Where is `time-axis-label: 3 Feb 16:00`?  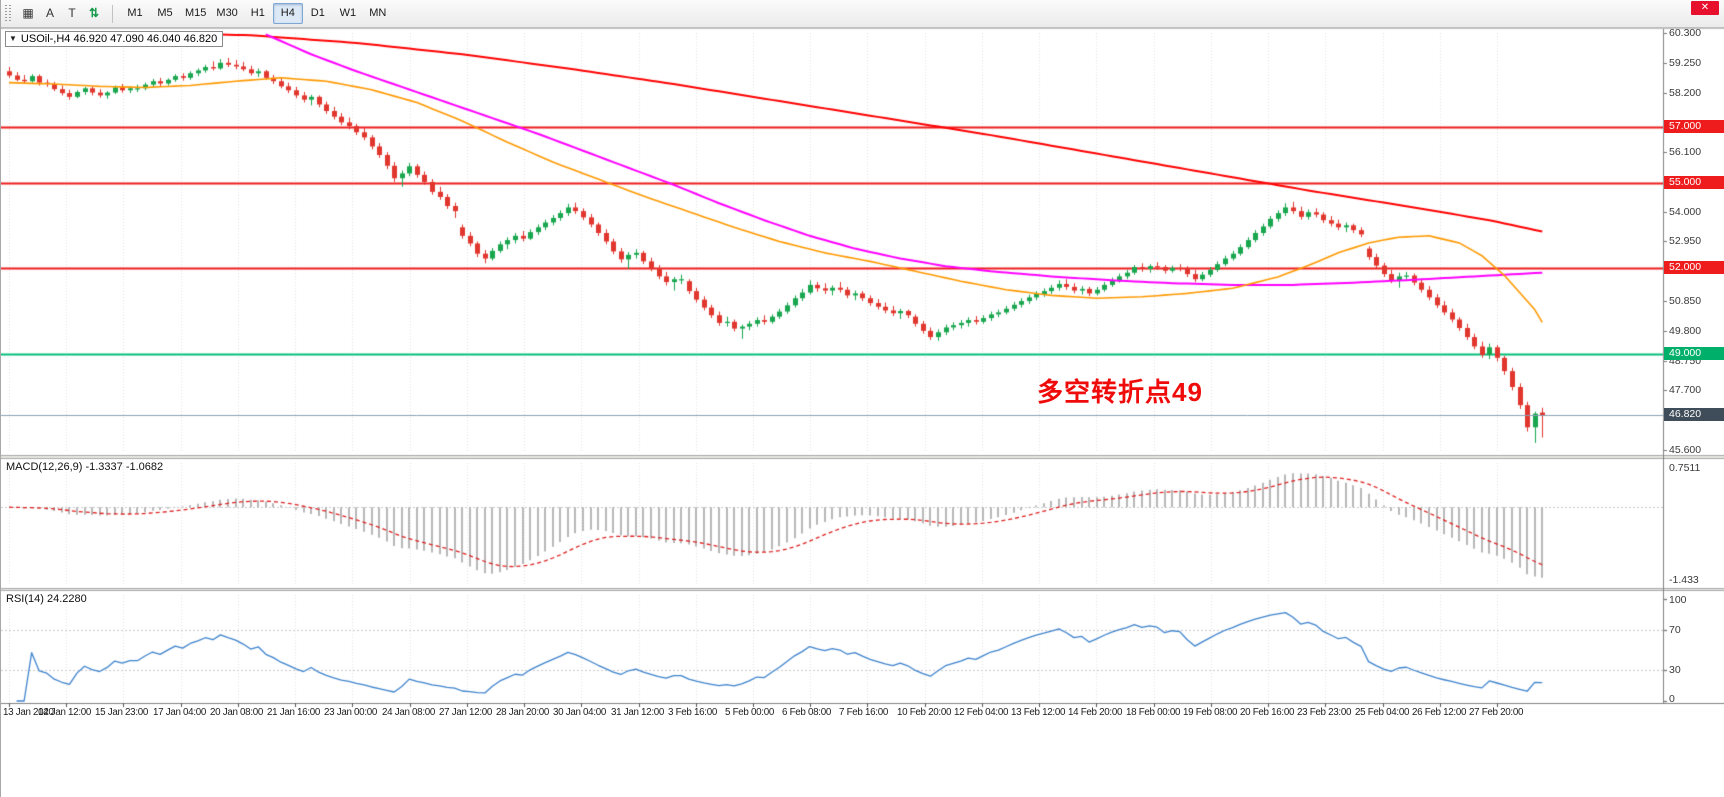
time-axis-label: 3 Feb 16:00 is located at coordinates (692, 712).